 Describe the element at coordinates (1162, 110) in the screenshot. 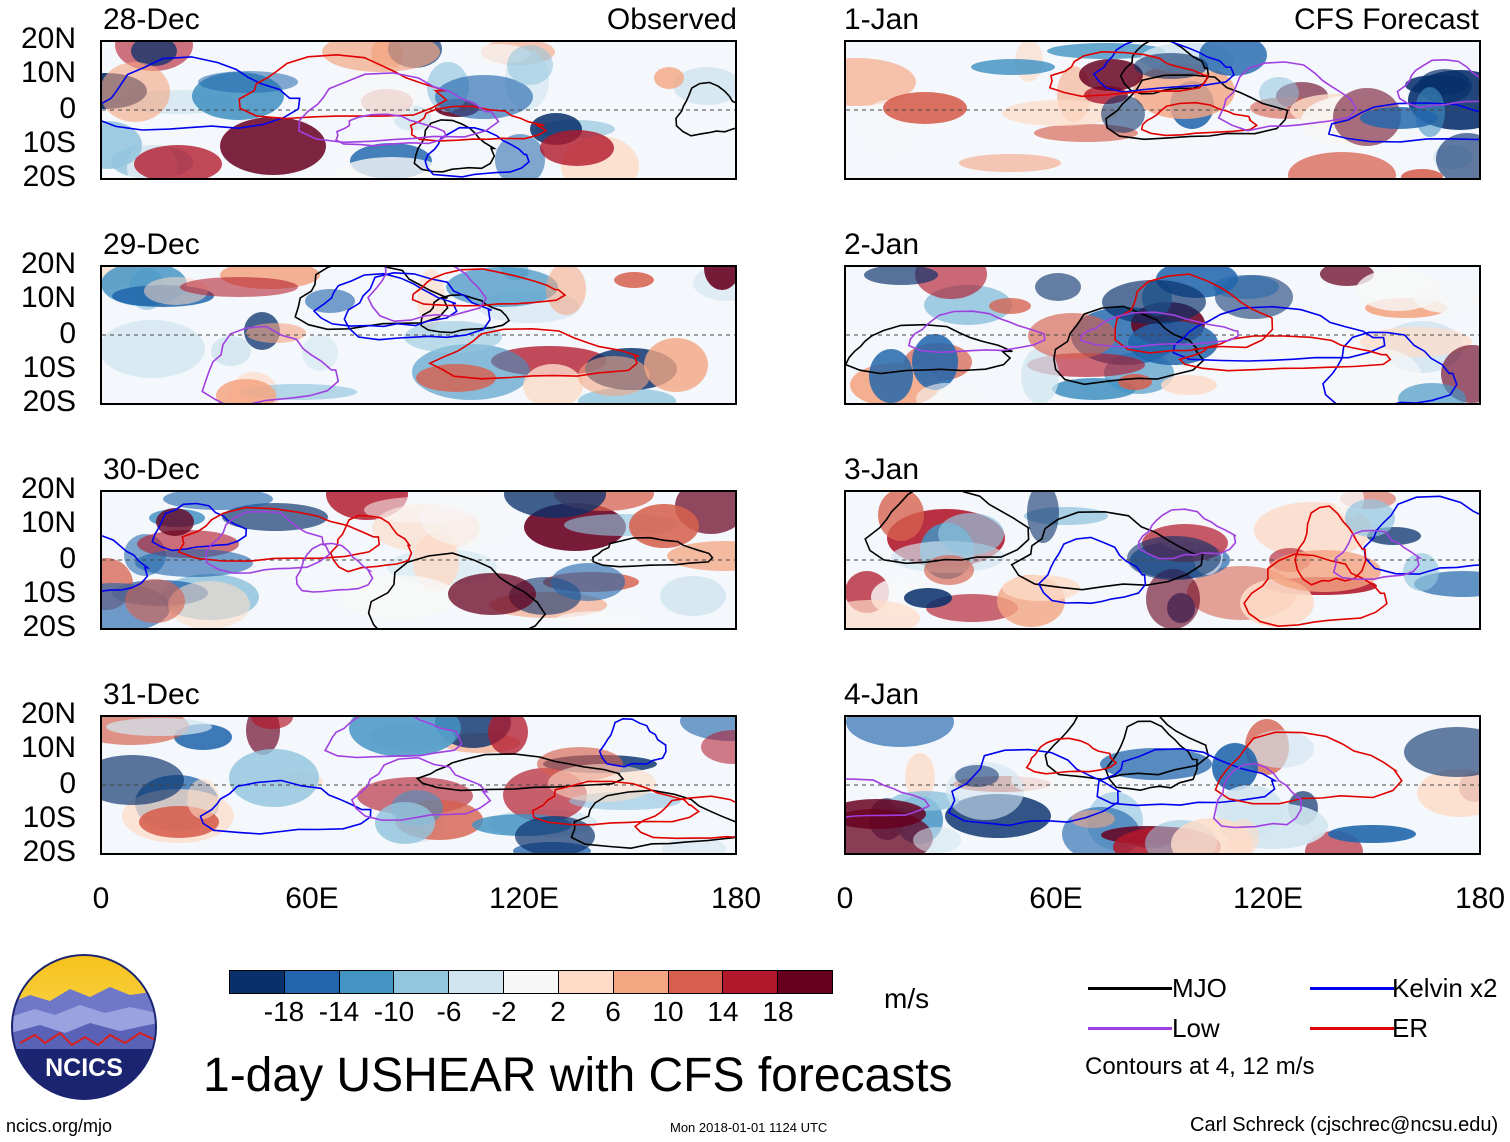

I see `map-panel-1-jan` at that location.